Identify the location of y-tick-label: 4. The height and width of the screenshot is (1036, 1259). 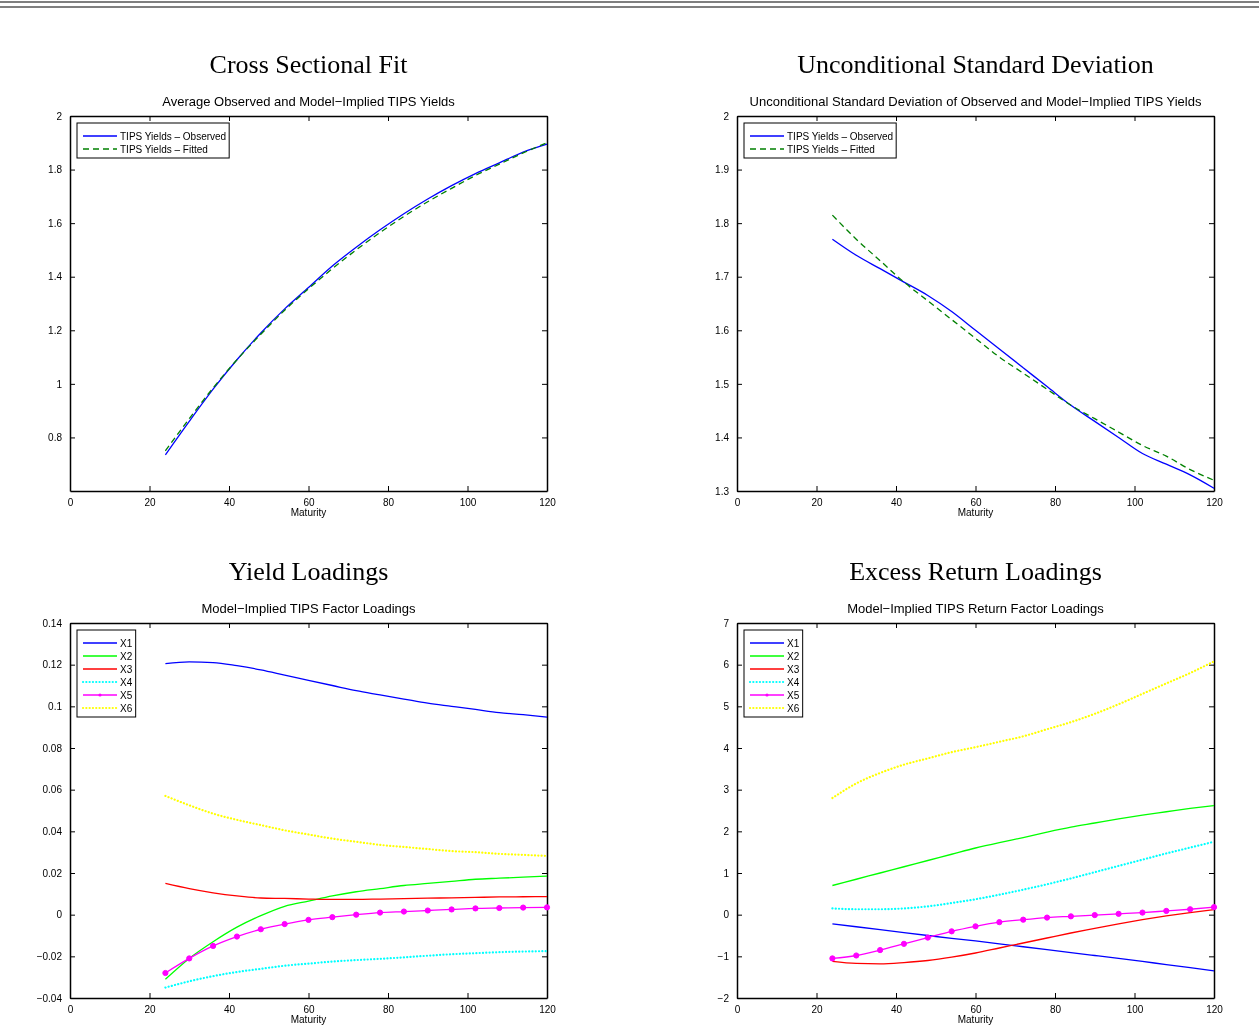
(726, 748).